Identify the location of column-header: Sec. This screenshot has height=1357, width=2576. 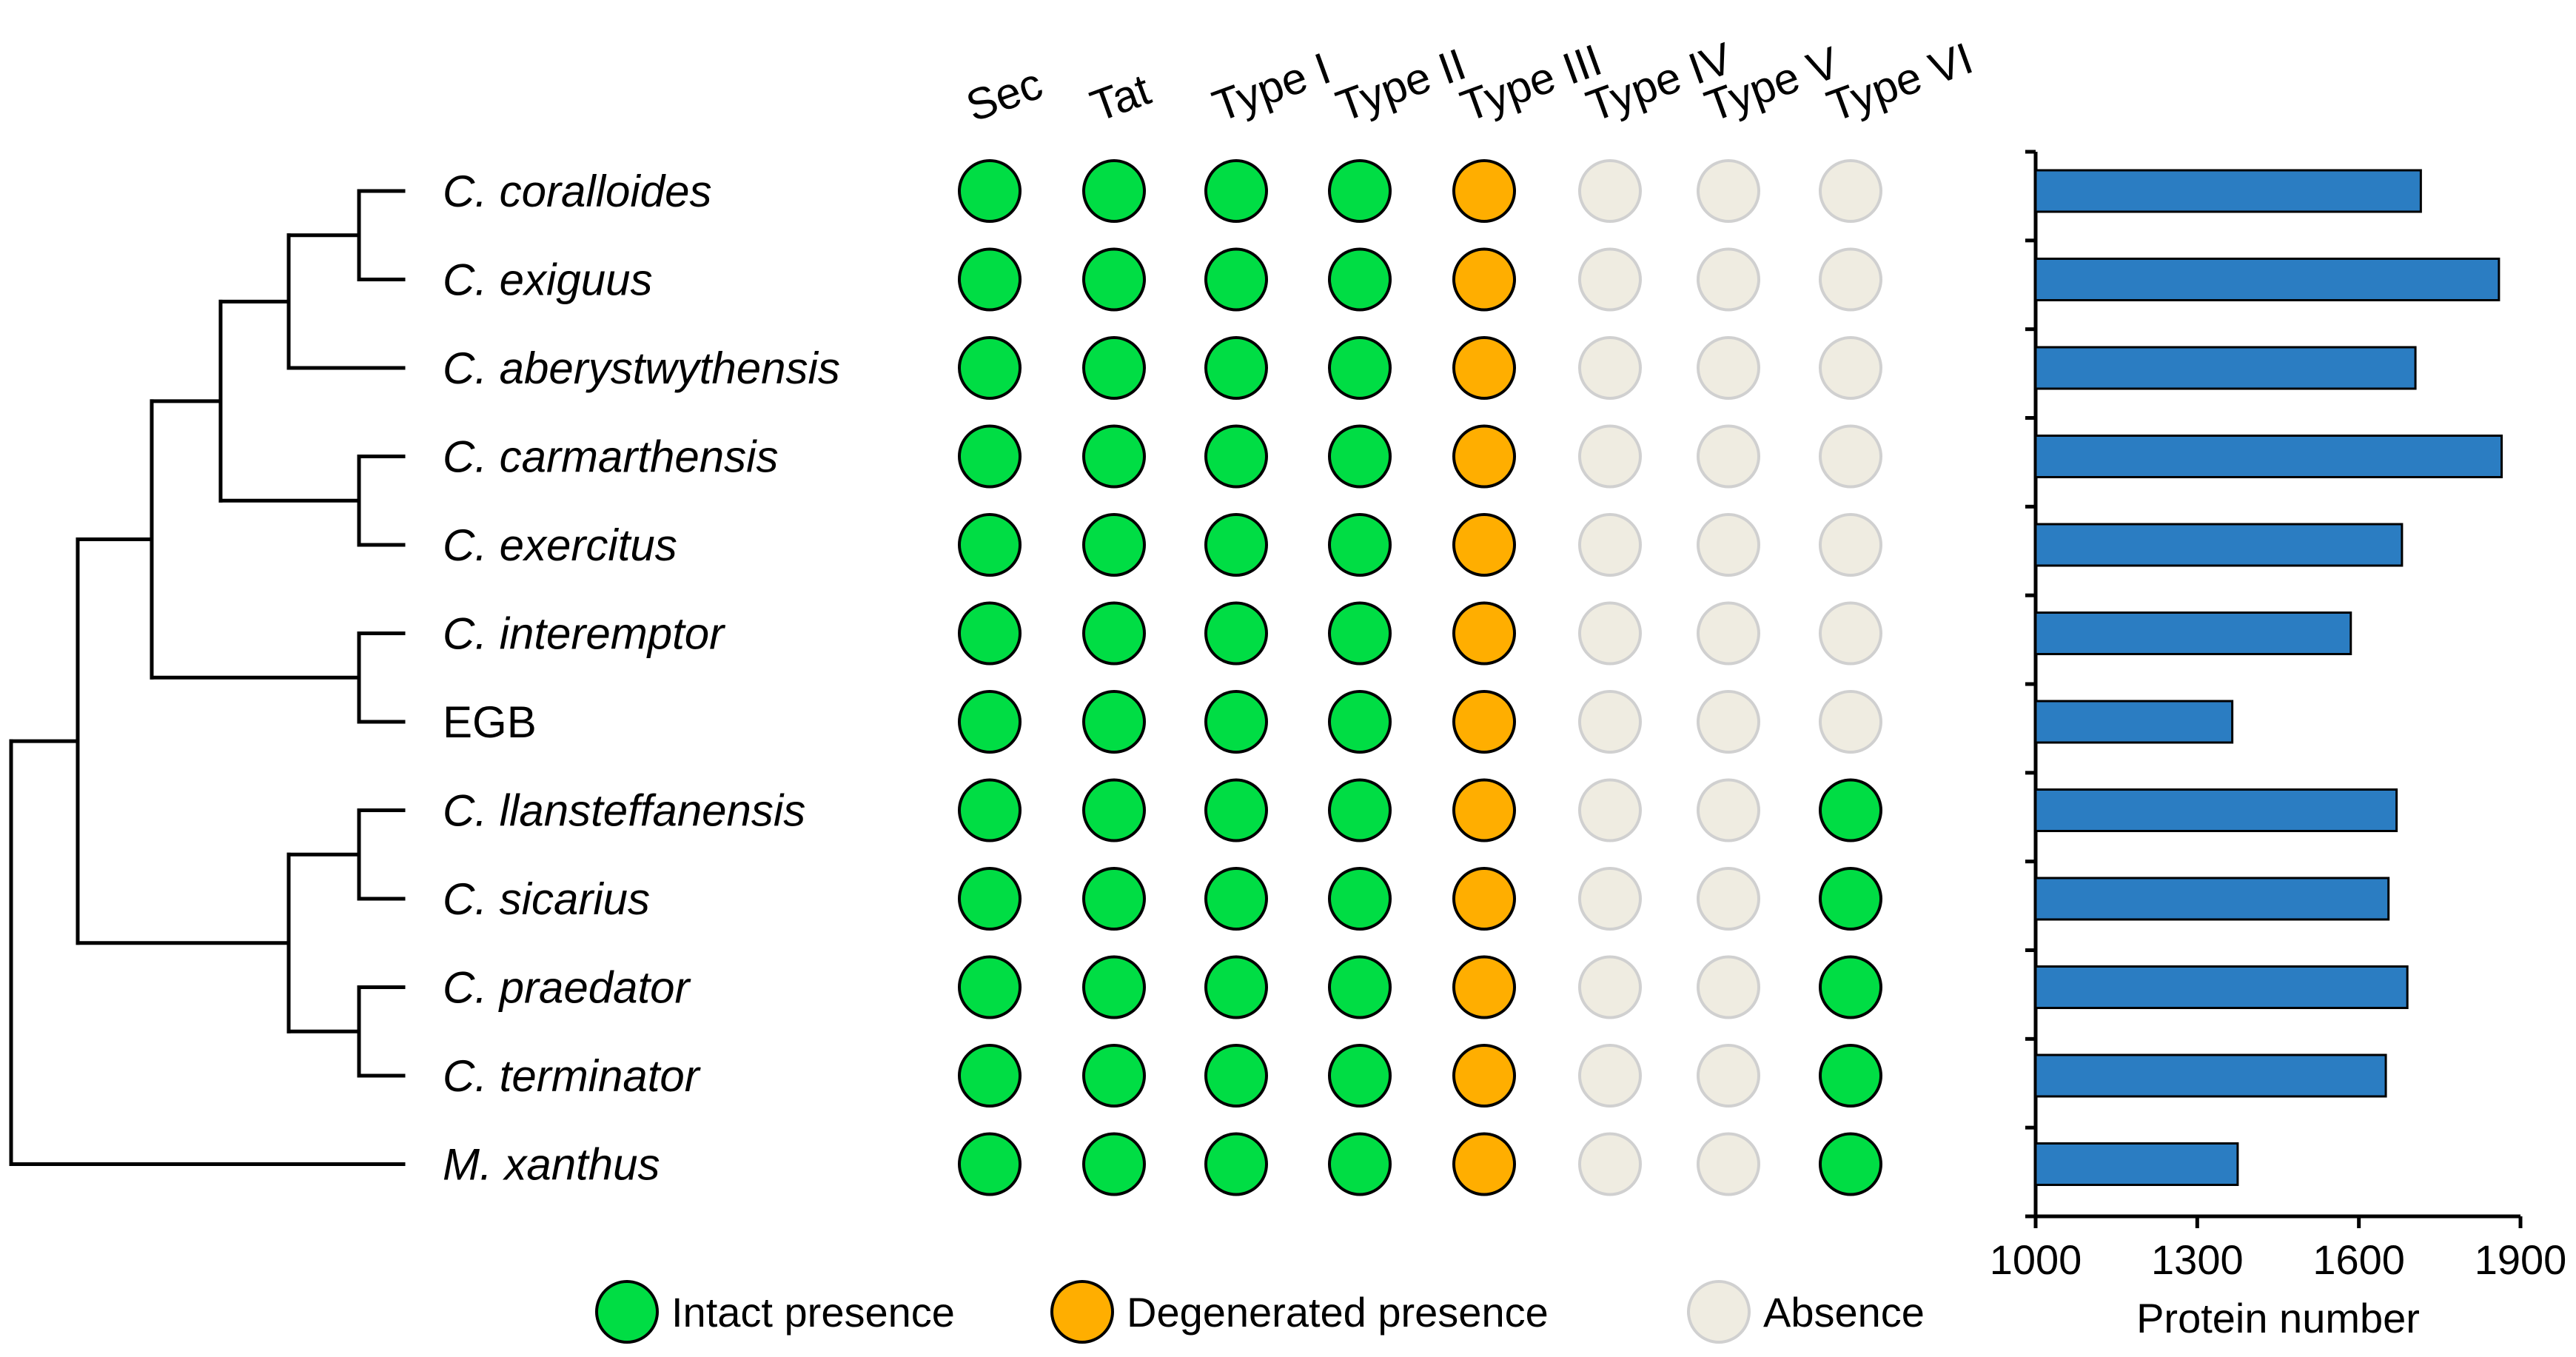
(1004, 94).